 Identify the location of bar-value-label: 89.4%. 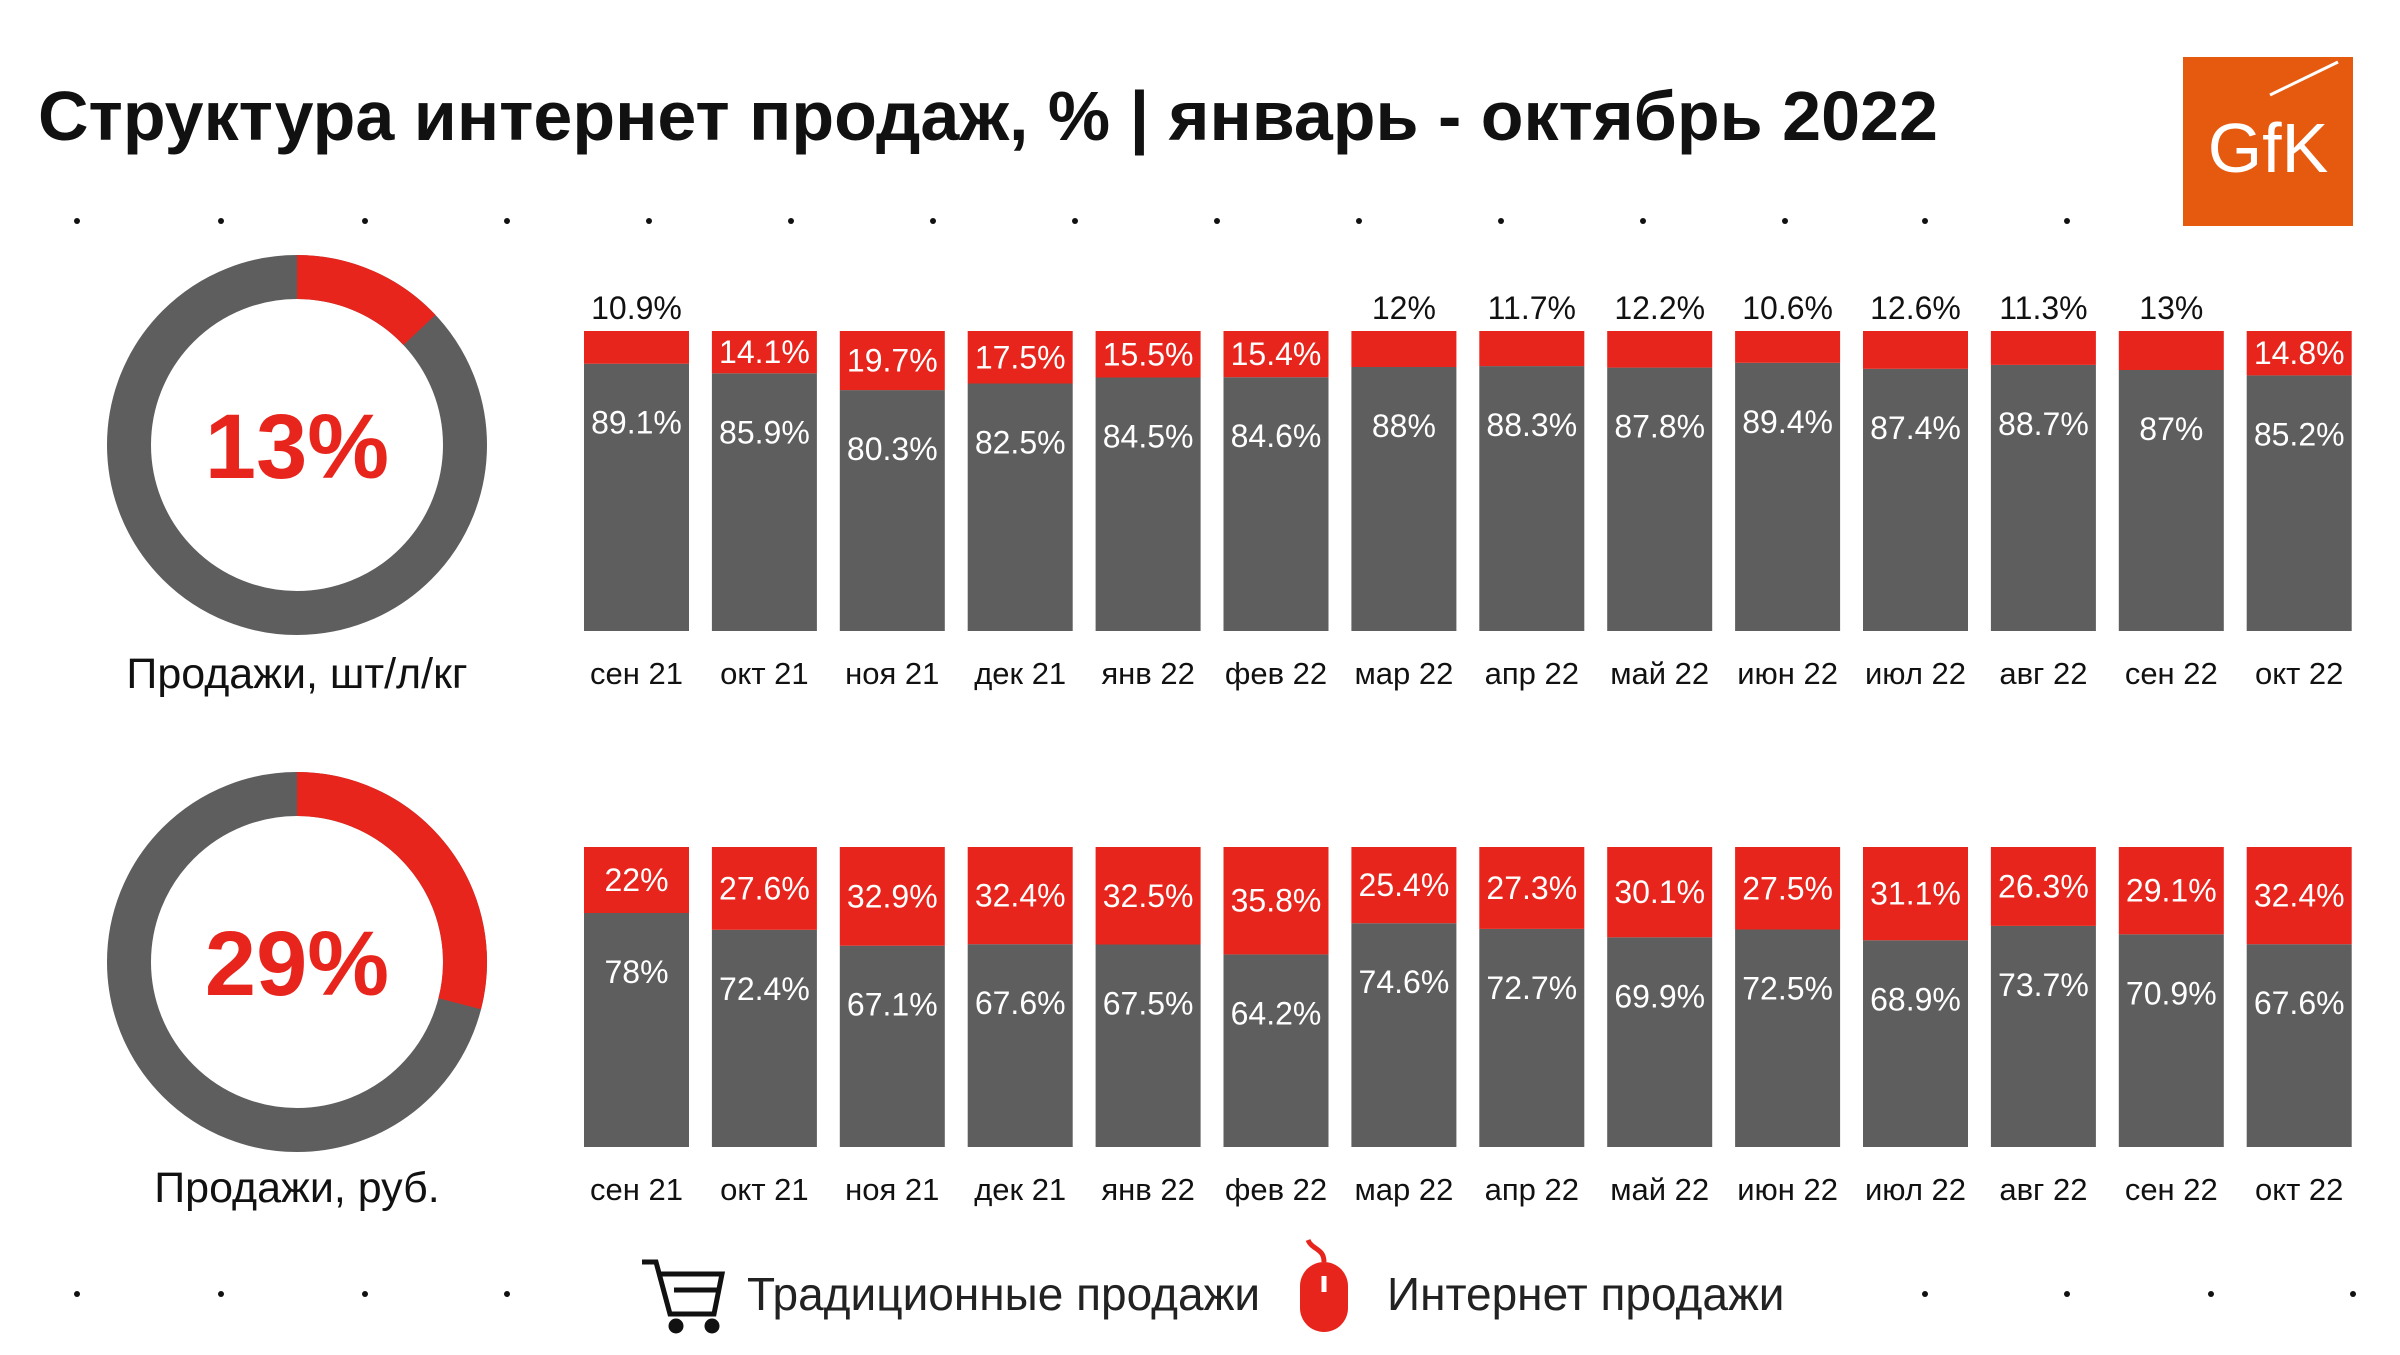
(1787, 422).